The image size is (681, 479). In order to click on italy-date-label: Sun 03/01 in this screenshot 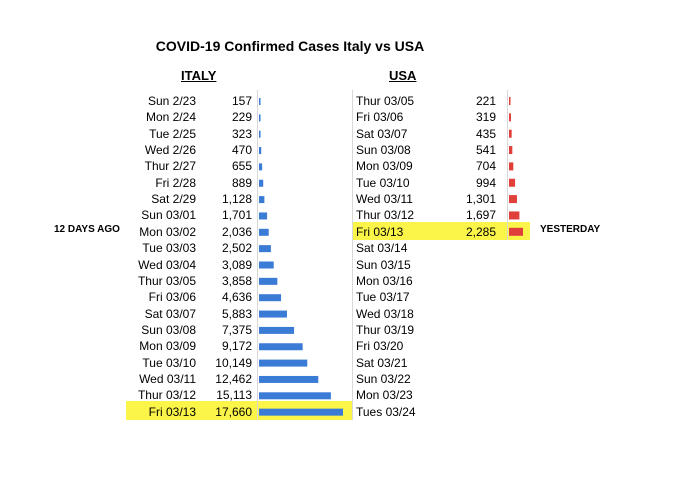, I will do `click(168, 215)`.